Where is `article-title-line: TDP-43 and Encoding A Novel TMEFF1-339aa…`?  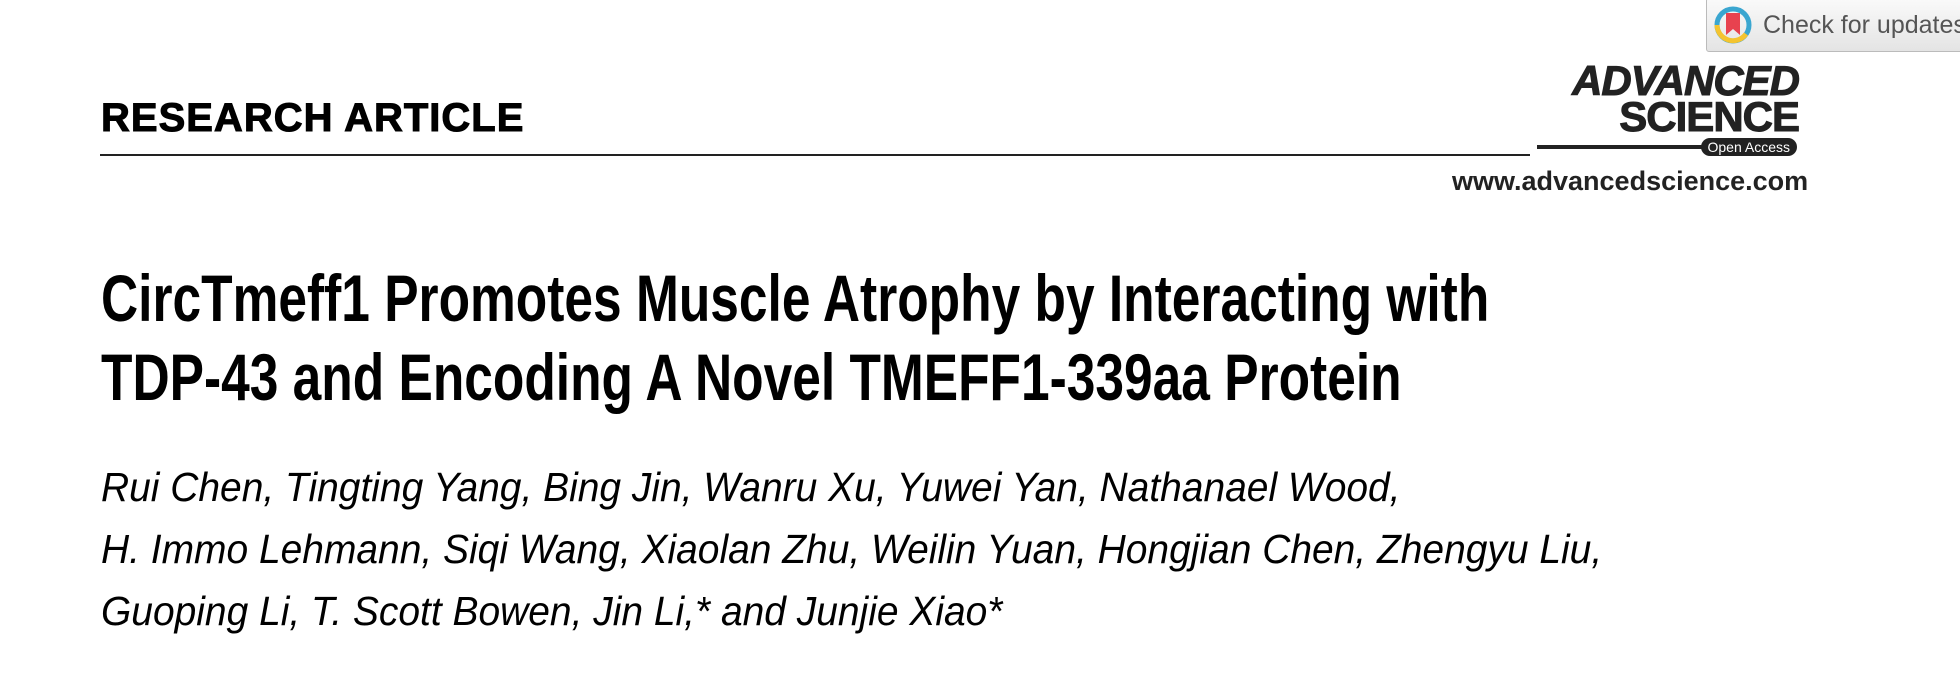 article-title-line: TDP-43 and Encoding A Novel TMEFF1-339aa… is located at coordinates (751, 377).